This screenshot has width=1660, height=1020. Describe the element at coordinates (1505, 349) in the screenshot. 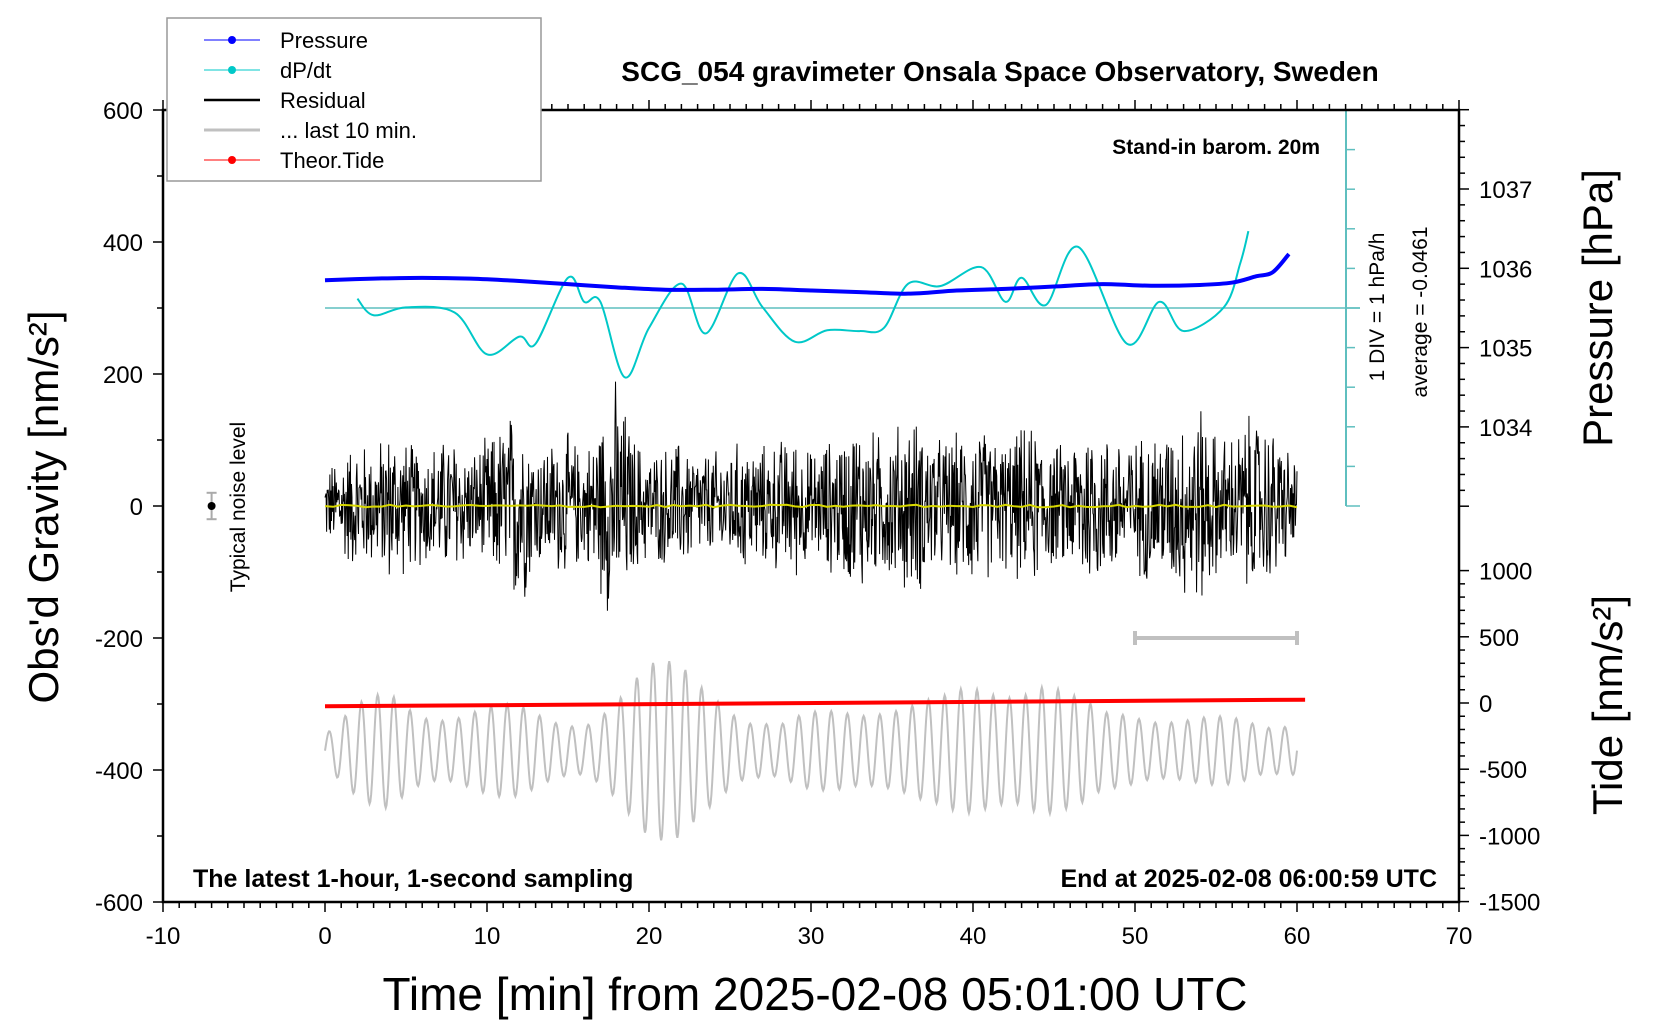

I see `y-tick-label-pressure: 1035` at that location.